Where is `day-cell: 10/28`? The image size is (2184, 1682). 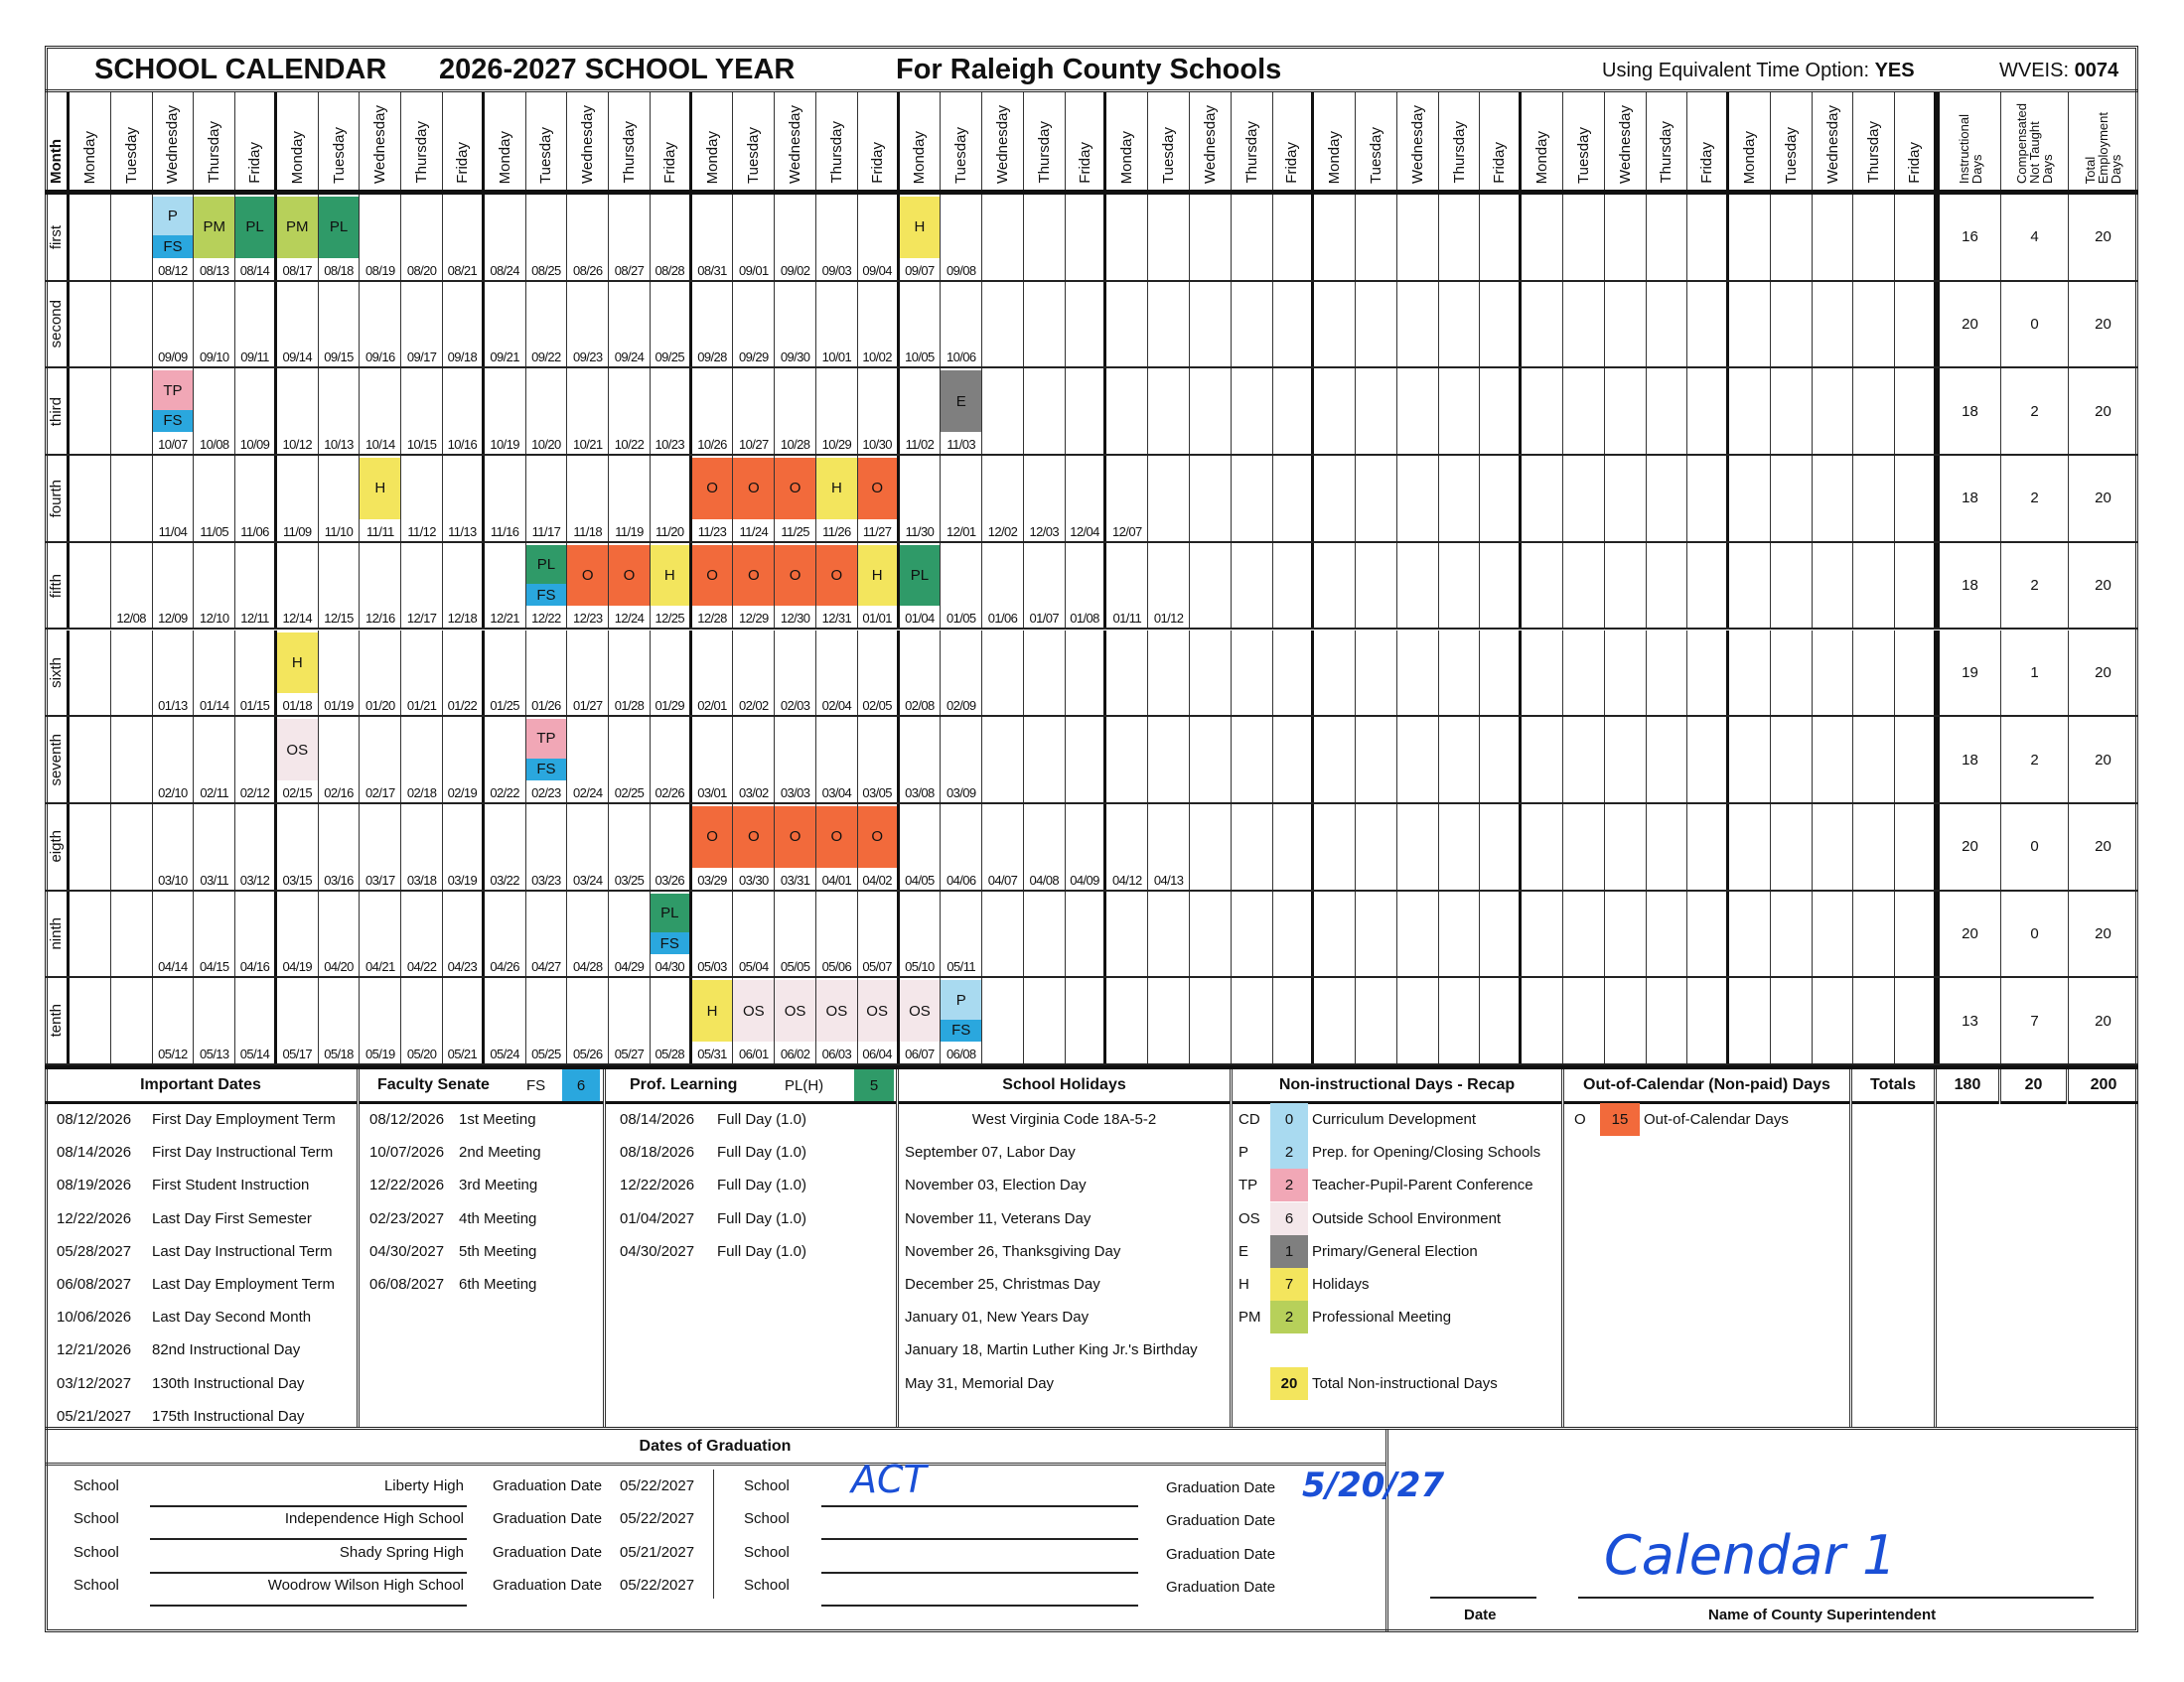 day-cell: 10/28 is located at coordinates (795, 412).